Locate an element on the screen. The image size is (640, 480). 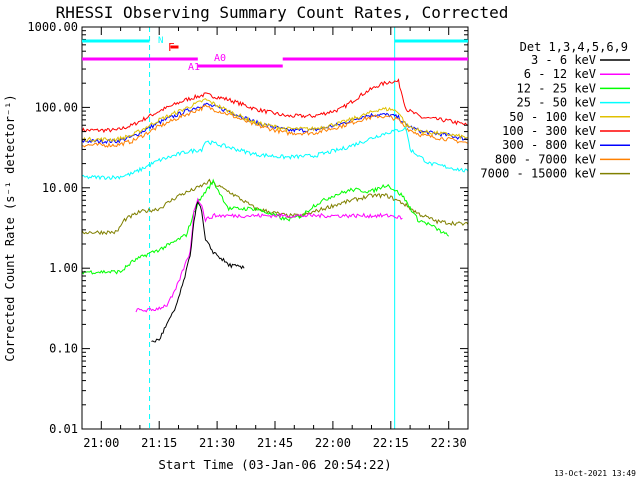
x-tick-label: 22:15 is located at coordinates (391, 443).